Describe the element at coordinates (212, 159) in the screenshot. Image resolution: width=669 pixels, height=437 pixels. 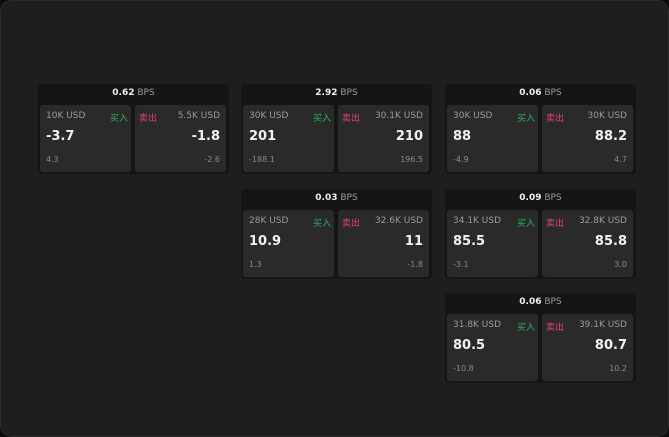
I see `ask-change: -2.6` at that location.